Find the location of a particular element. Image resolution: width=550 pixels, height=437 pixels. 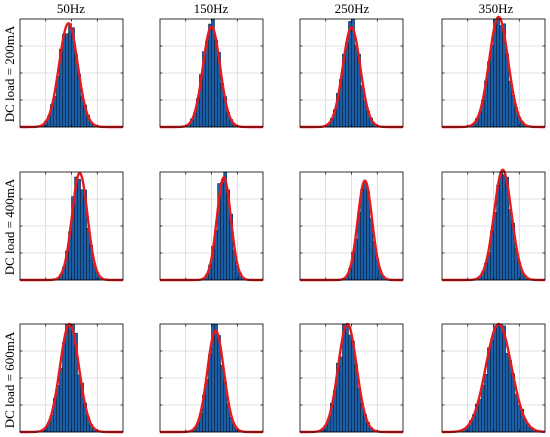

fit-curve is located at coordinates (493, 378).